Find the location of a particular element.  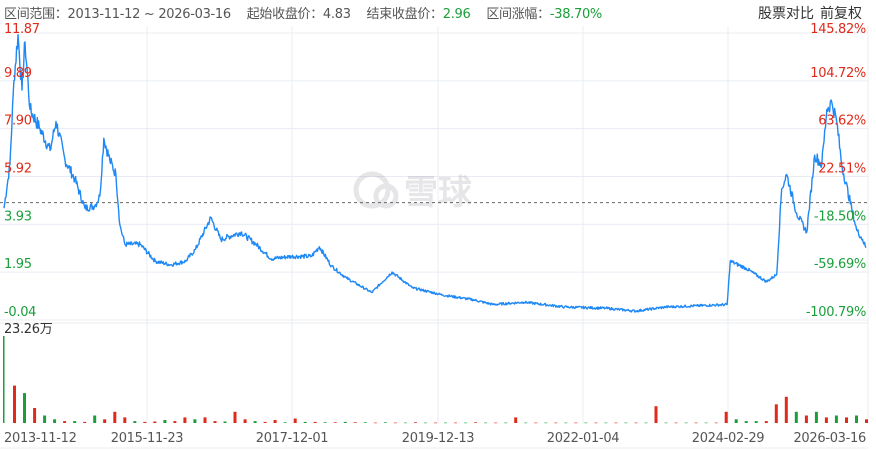

right-tick-label: 145.82% is located at coordinates (838, 29).